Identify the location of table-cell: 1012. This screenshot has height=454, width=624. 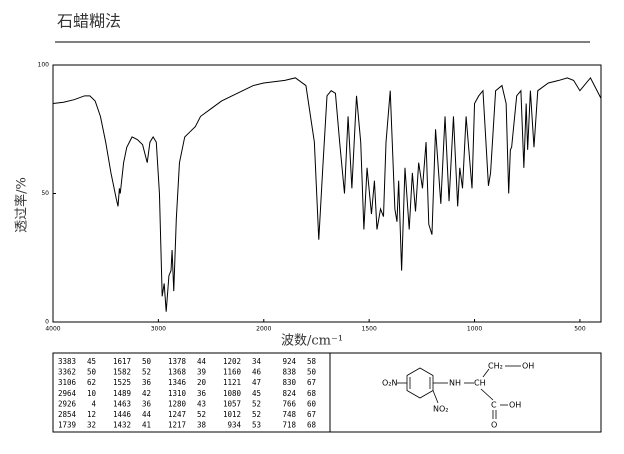
(232, 414).